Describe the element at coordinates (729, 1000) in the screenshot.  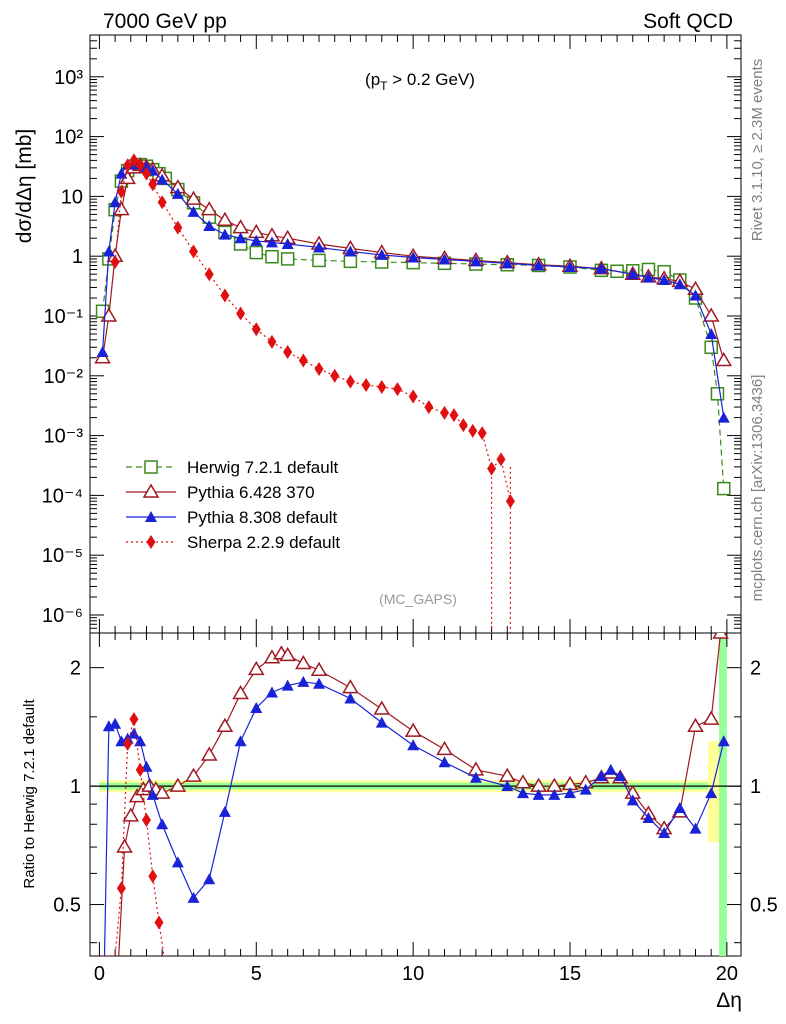
I see `x-axis-label: Δη` at that location.